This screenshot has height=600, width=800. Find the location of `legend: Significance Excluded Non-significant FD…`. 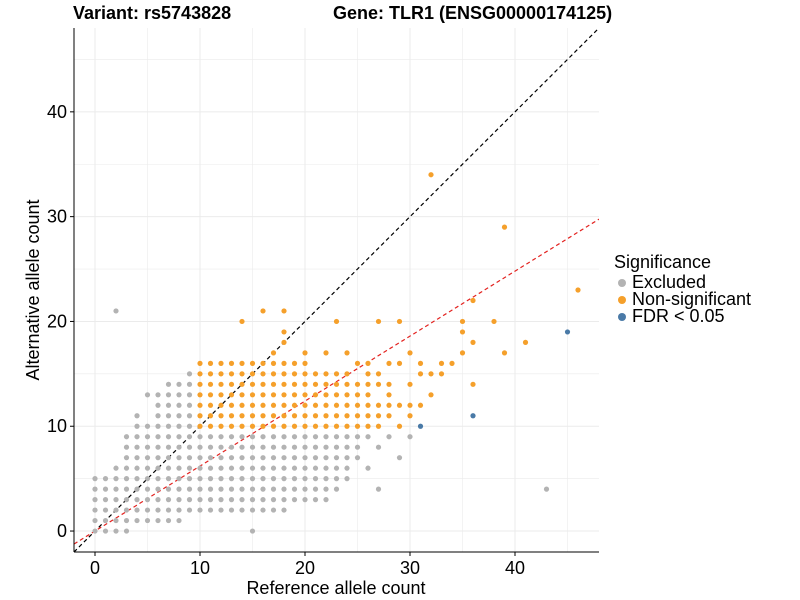

legend: Significance Excluded Non-significant FD… is located at coordinates (682, 288).